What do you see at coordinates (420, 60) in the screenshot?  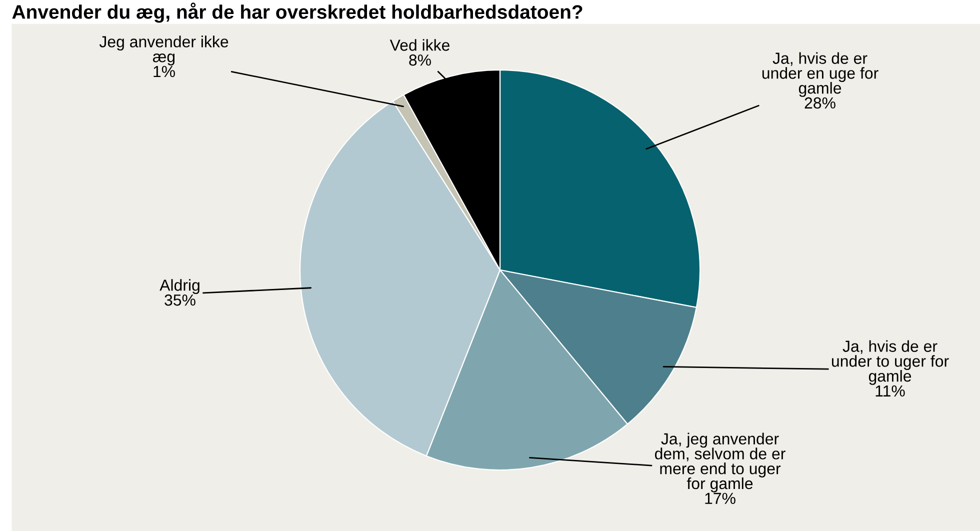 I see `data-label: 8%` at bounding box center [420, 60].